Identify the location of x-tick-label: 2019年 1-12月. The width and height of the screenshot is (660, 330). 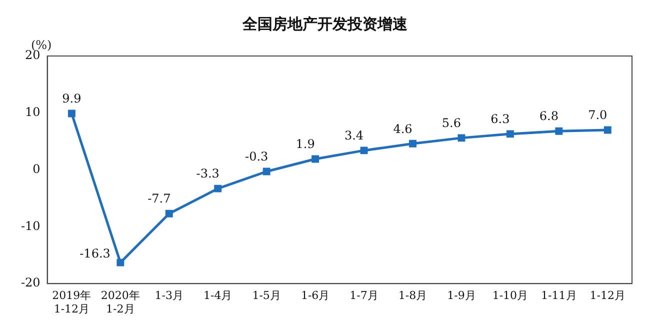
(72, 302).